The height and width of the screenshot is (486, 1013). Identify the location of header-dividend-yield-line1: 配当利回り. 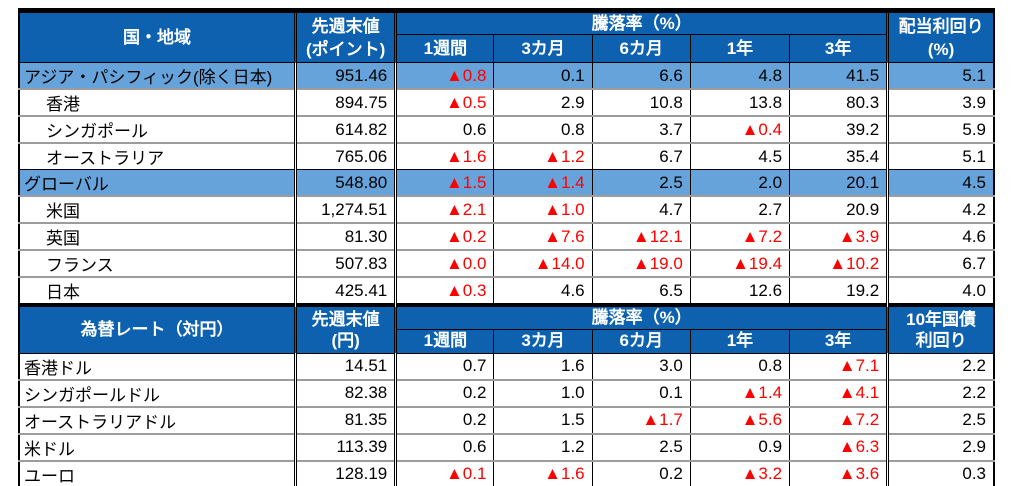
(941, 26).